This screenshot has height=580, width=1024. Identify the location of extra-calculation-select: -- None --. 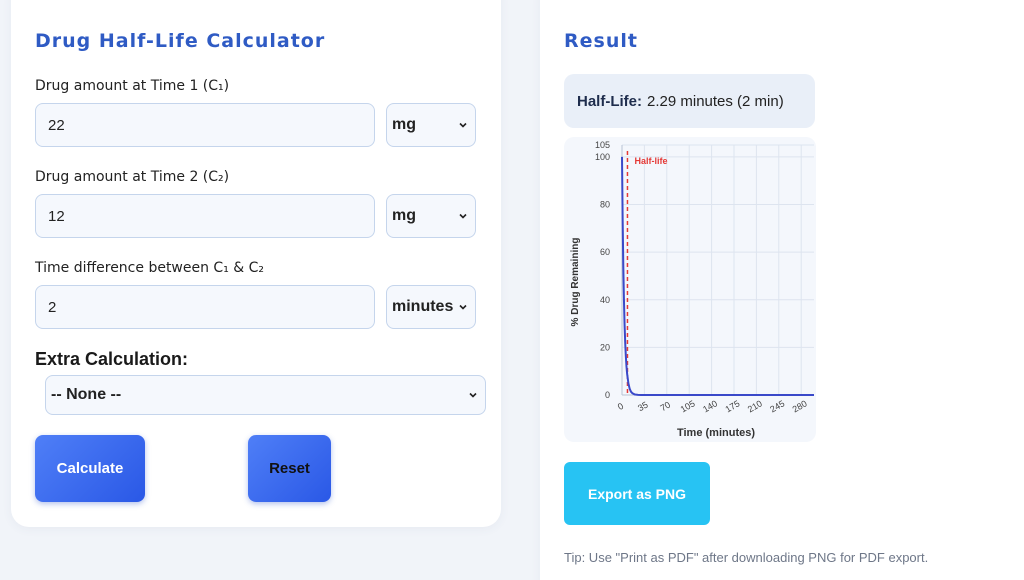
(265, 395).